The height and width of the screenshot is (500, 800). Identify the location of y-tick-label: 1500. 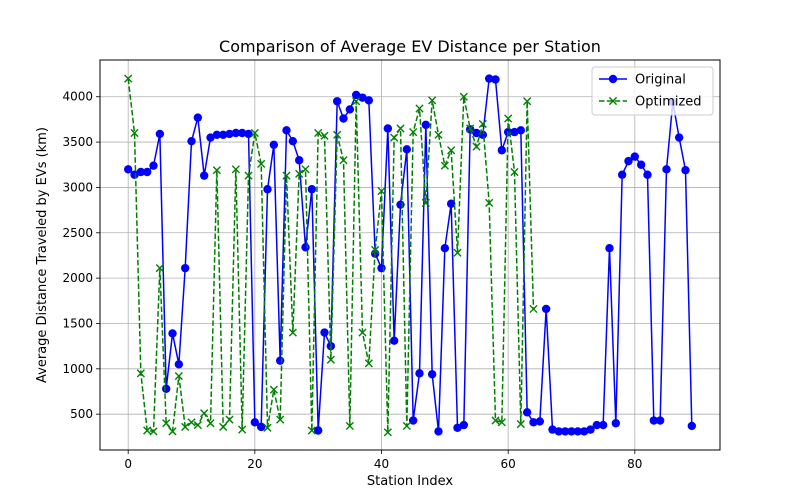
(77, 323).